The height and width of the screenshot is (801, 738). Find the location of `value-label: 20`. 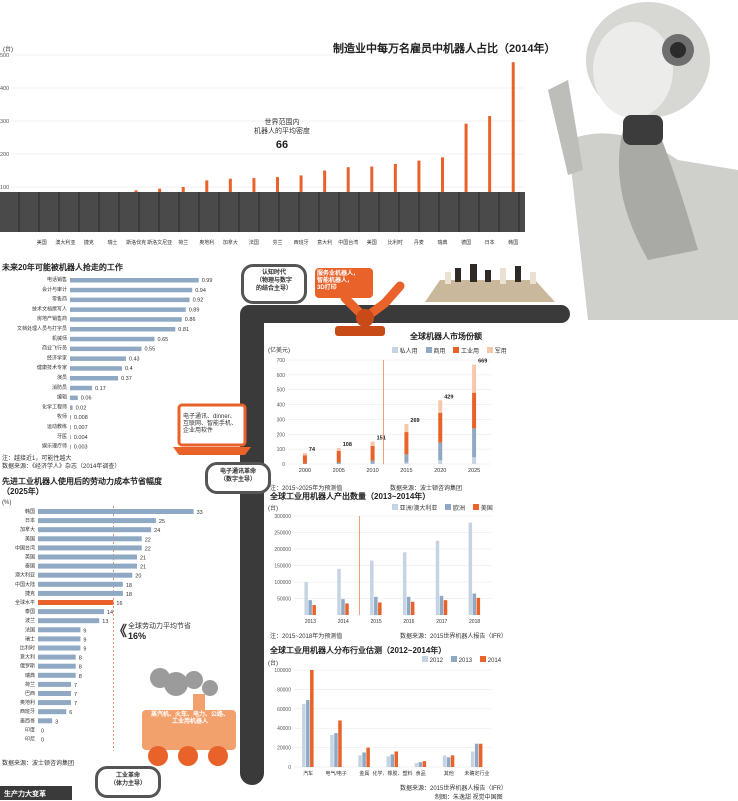

value-label: 20 is located at coordinates (138, 577).